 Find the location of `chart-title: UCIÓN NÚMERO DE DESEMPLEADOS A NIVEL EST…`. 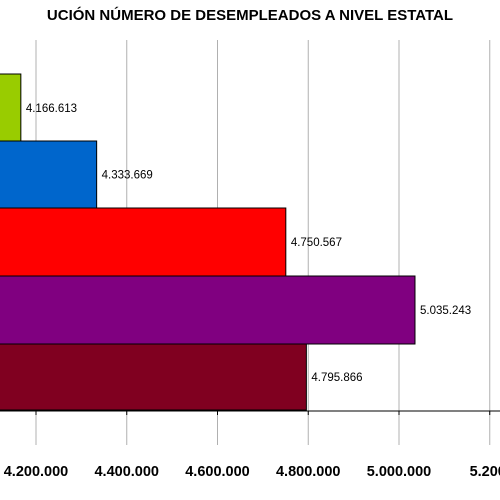

chart-title: UCIÓN NÚMERO DE DESEMPLEADOS A NIVEL EST… is located at coordinates (250, 15).